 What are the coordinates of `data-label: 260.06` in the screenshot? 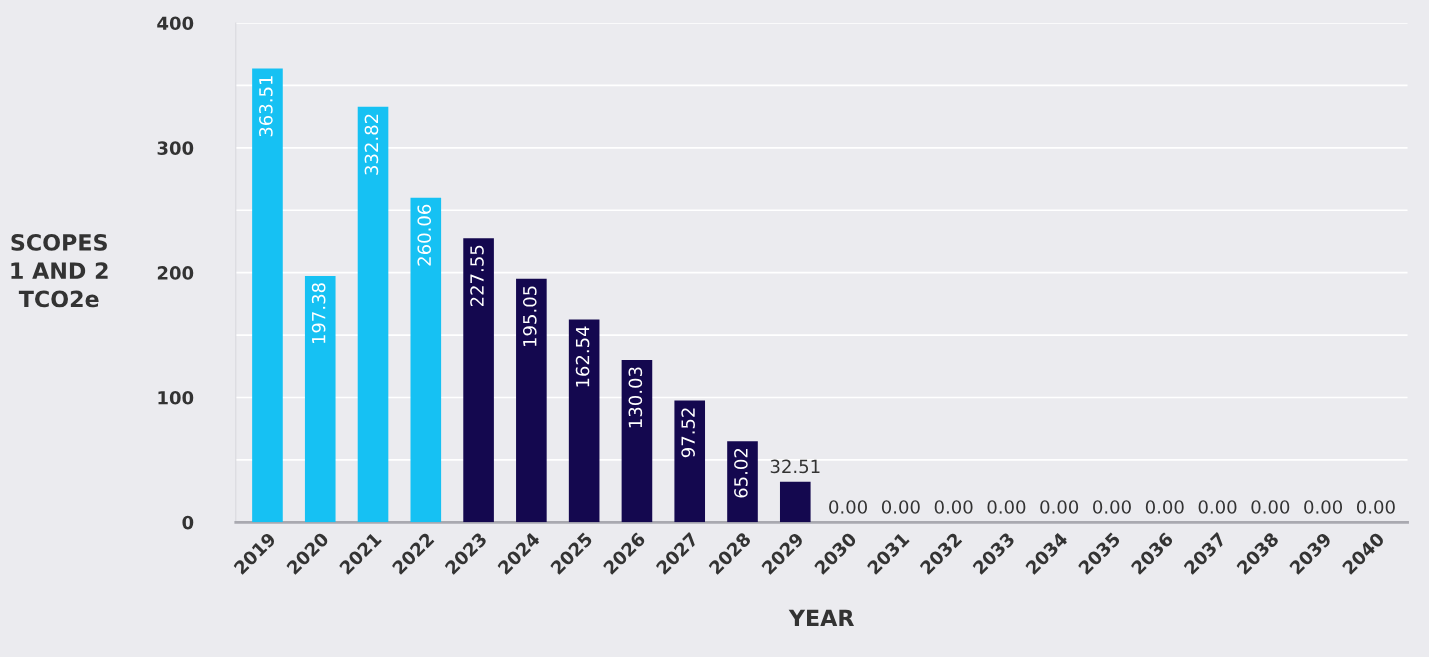 It's located at (424, 235).